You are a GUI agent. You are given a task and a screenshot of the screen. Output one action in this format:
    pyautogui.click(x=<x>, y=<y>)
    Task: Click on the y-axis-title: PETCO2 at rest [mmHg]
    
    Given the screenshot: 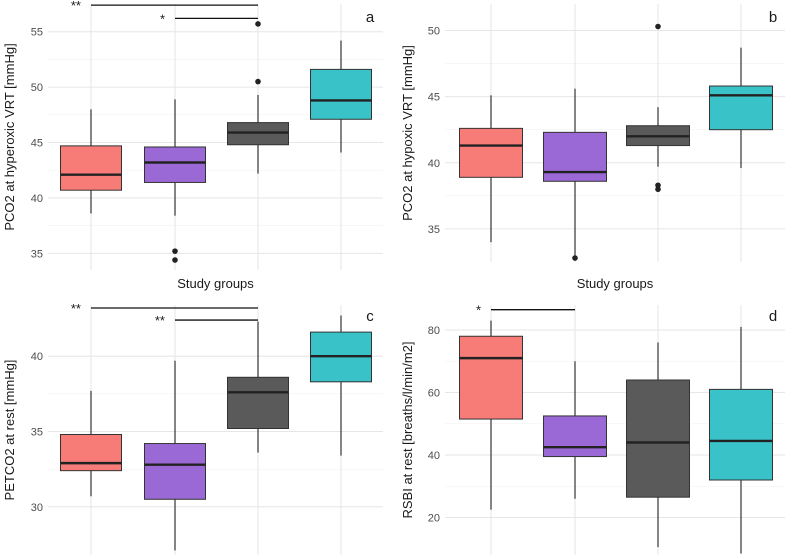 What is the action you would take?
    pyautogui.click(x=9, y=430)
    